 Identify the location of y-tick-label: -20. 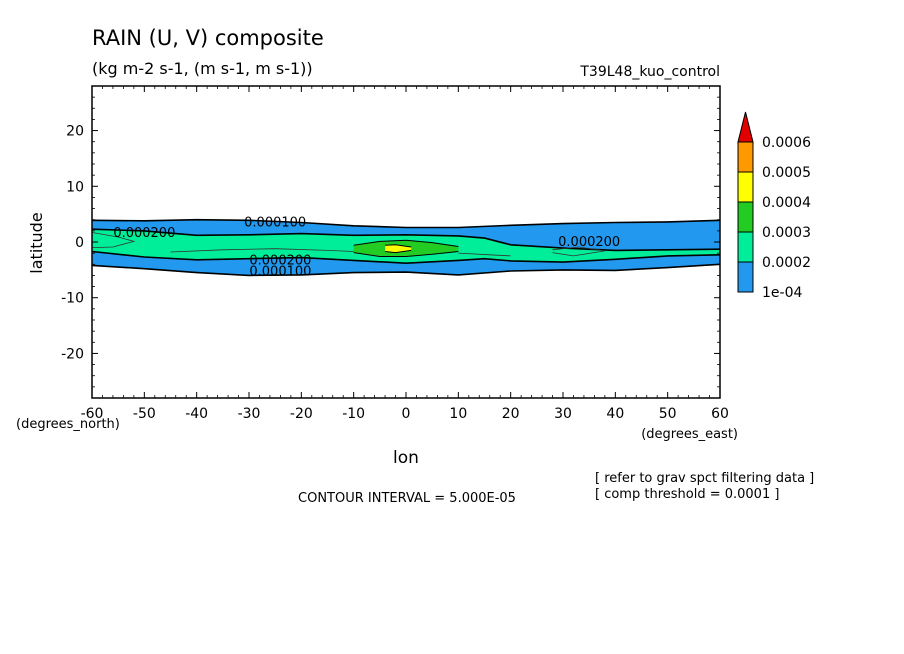
(72, 354).